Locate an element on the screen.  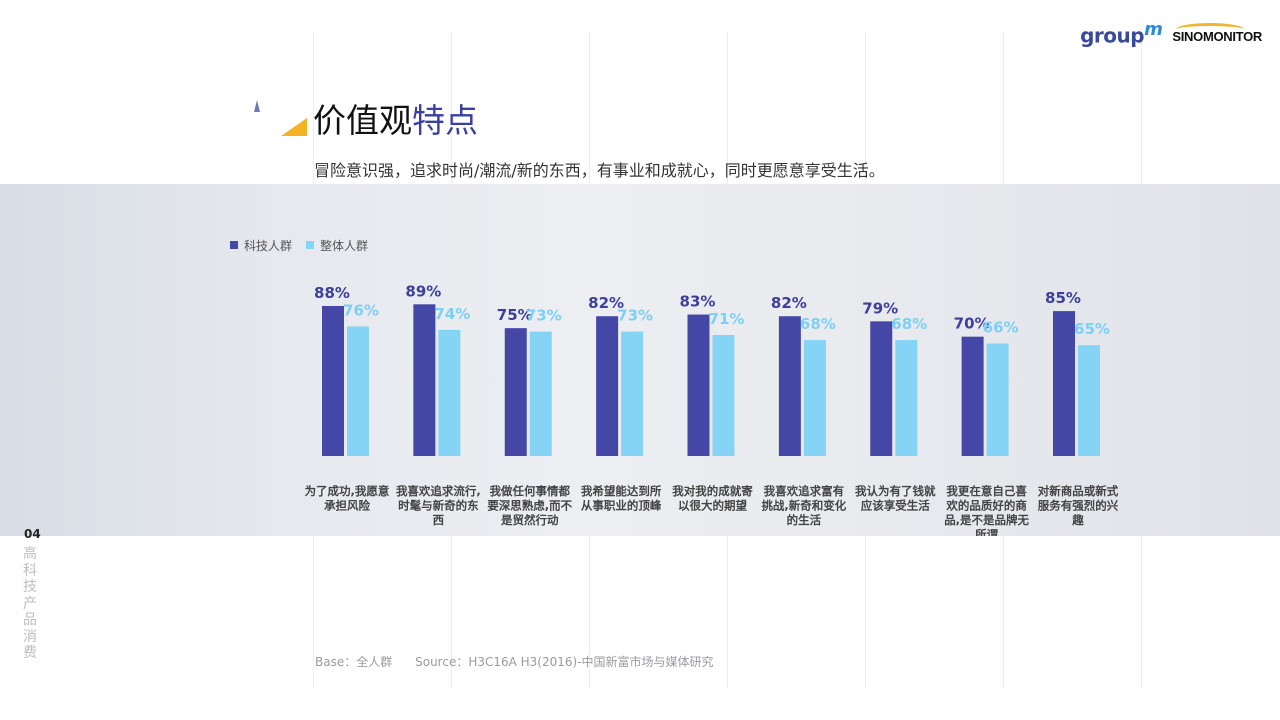
bar-value-label: 74% is located at coordinates (452, 314).